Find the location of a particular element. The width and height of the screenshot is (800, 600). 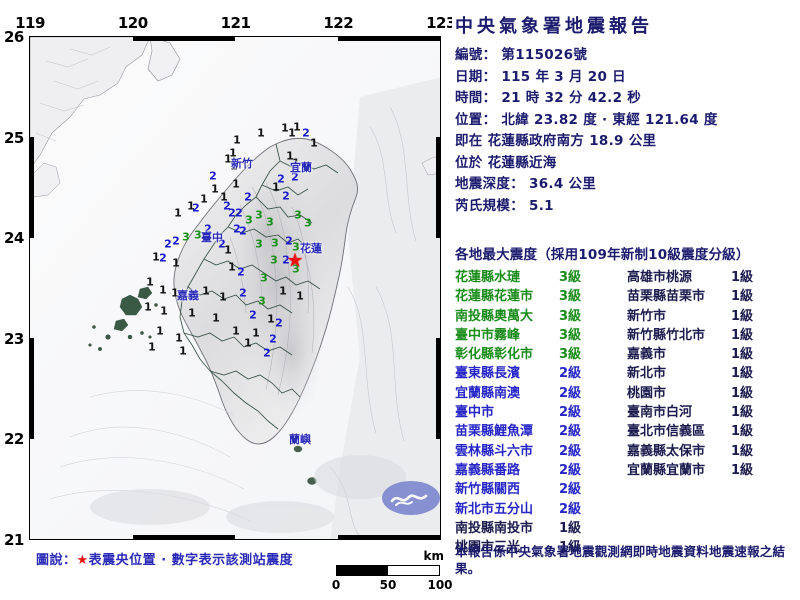

meta-value: 第115026號 is located at coordinates (544, 55).